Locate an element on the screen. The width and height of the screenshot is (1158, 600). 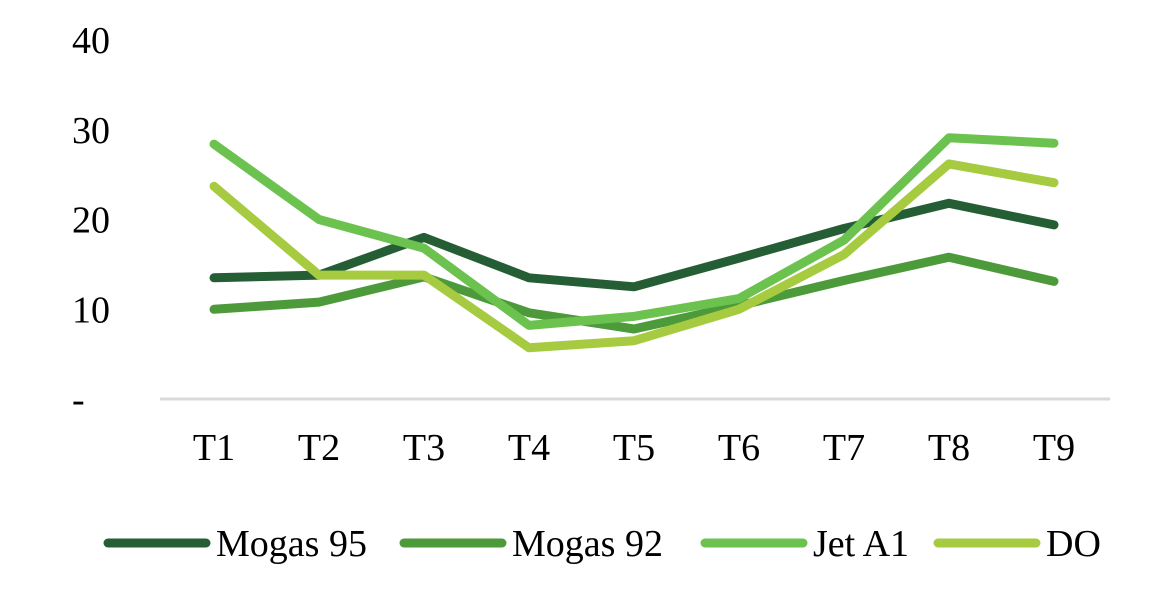
x-tick-label: T5 is located at coordinates (634, 448).